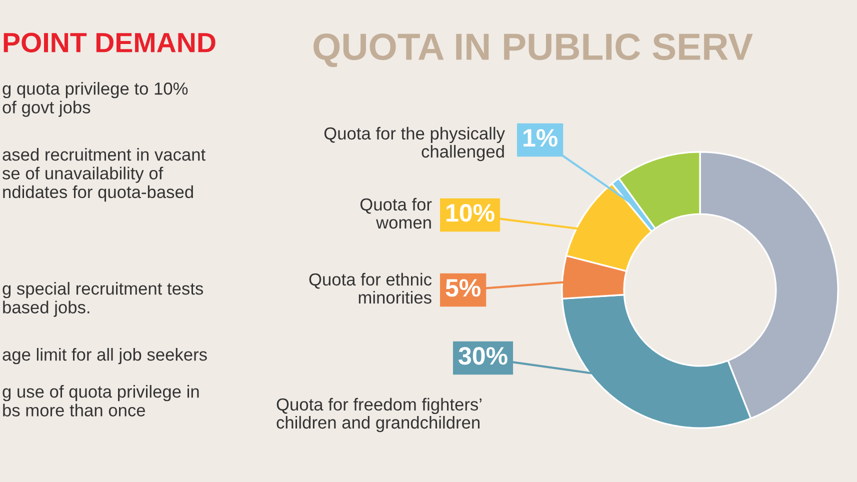 This screenshot has height=482, width=857. I want to click on text: g special recruitment tests based jobs., so click(103, 299).